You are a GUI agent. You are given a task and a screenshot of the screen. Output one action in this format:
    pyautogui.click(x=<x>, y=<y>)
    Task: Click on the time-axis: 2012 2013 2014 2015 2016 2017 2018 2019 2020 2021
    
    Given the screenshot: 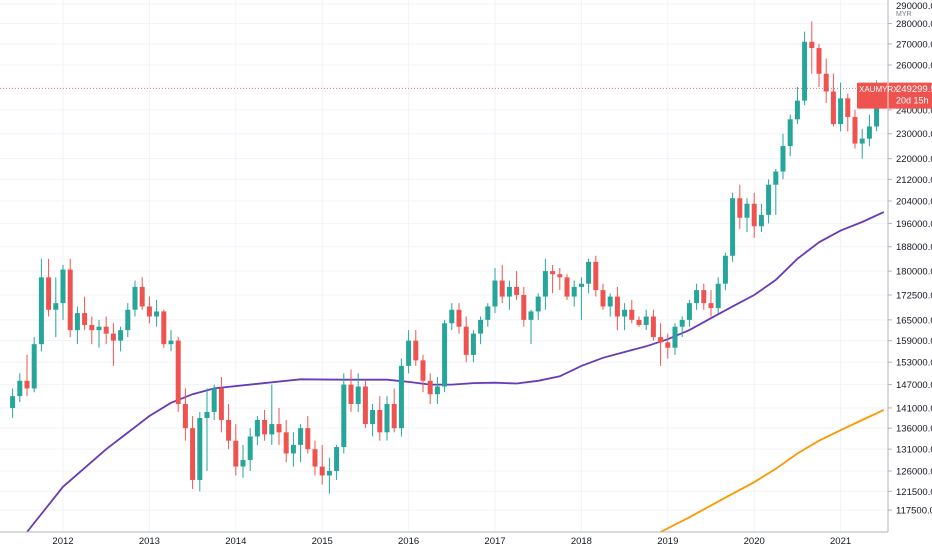 What is the action you would take?
    pyautogui.click(x=466, y=540)
    